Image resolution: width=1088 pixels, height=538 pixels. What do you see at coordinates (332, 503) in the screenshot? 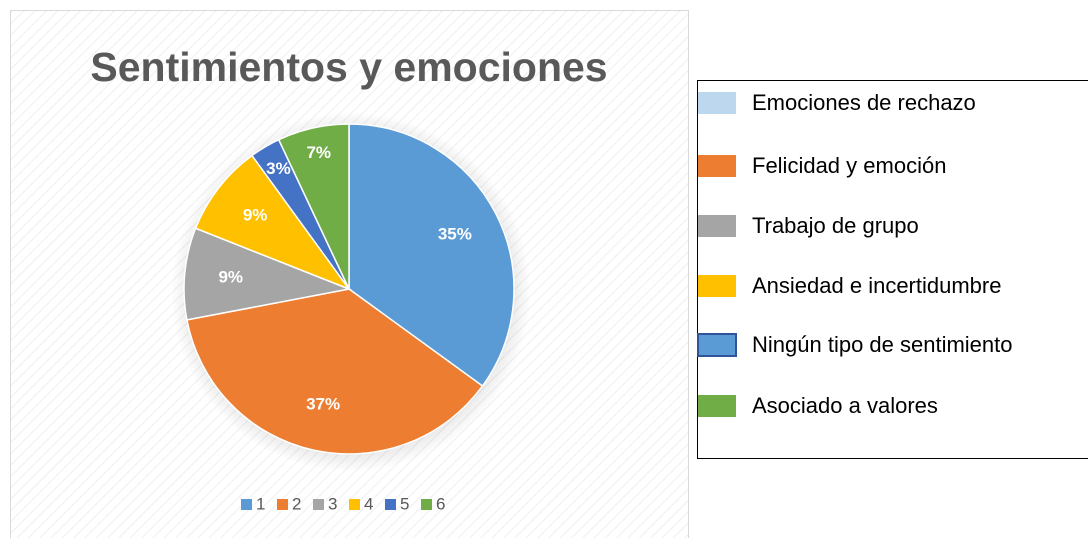
I see `legend-label: 3` at bounding box center [332, 503].